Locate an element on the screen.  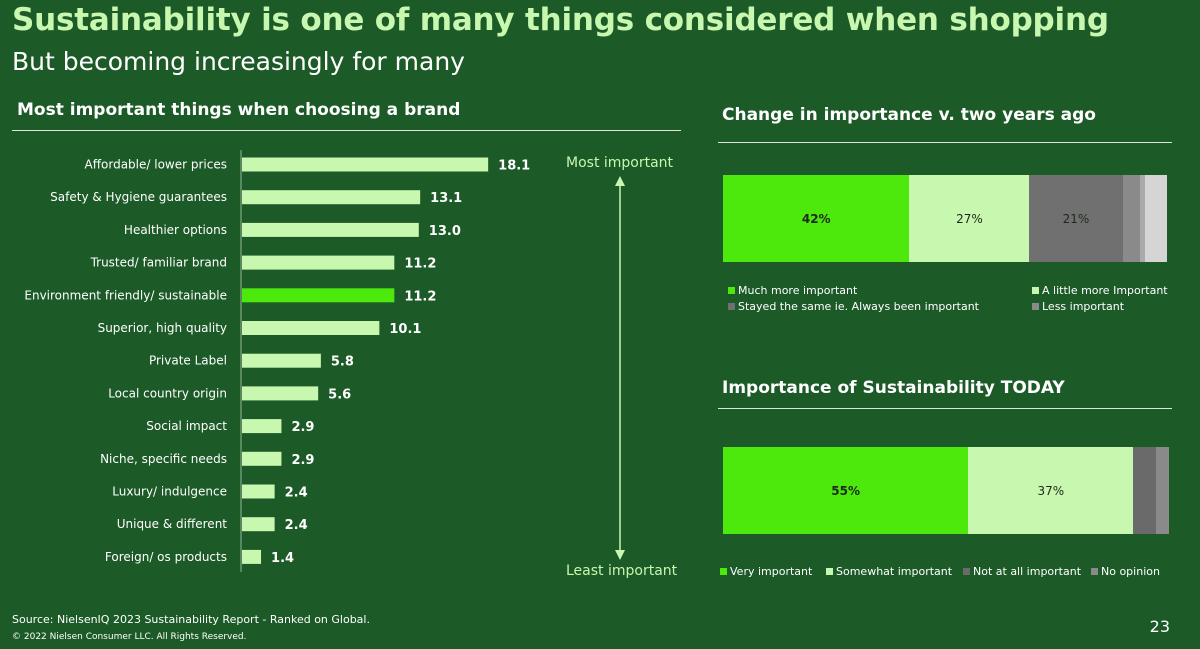
legend-label: Less important is located at coordinates (1083, 306).